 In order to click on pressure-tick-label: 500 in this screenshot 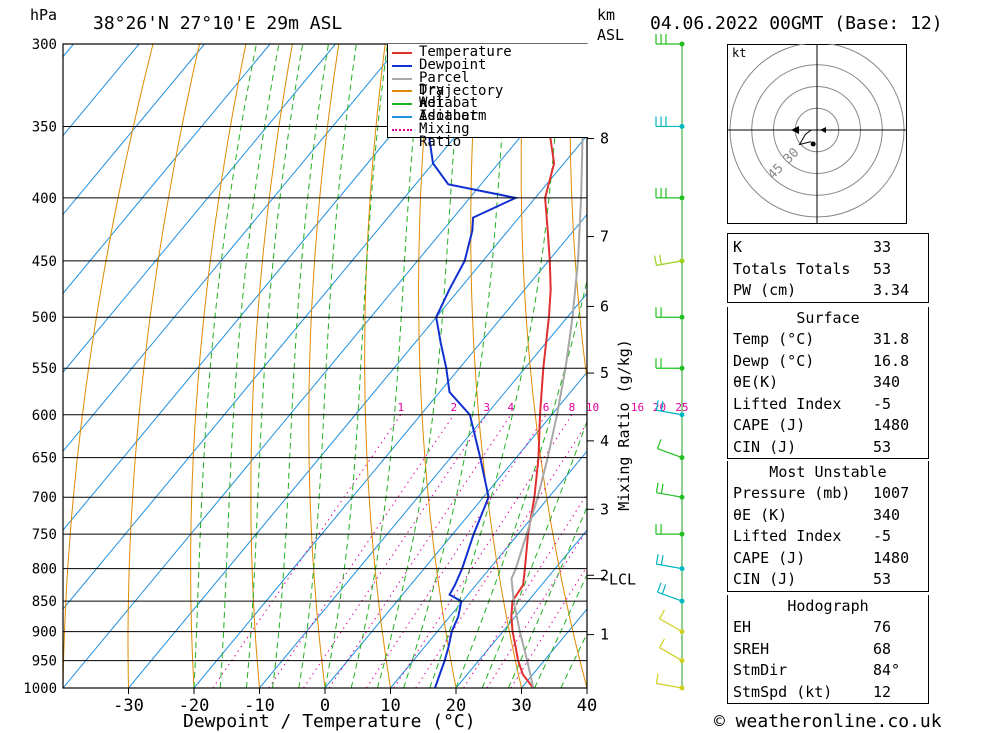, I will do `click(44, 318)`.